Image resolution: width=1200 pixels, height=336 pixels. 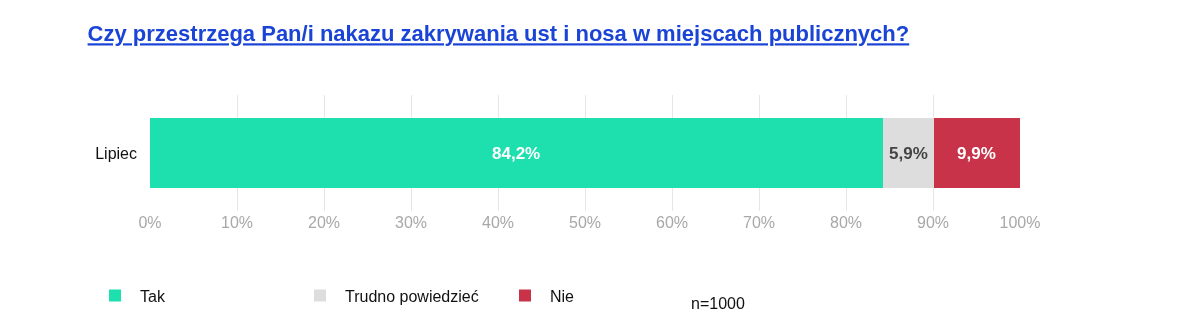 I want to click on x-tick-label: 0%, so click(x=150, y=222).